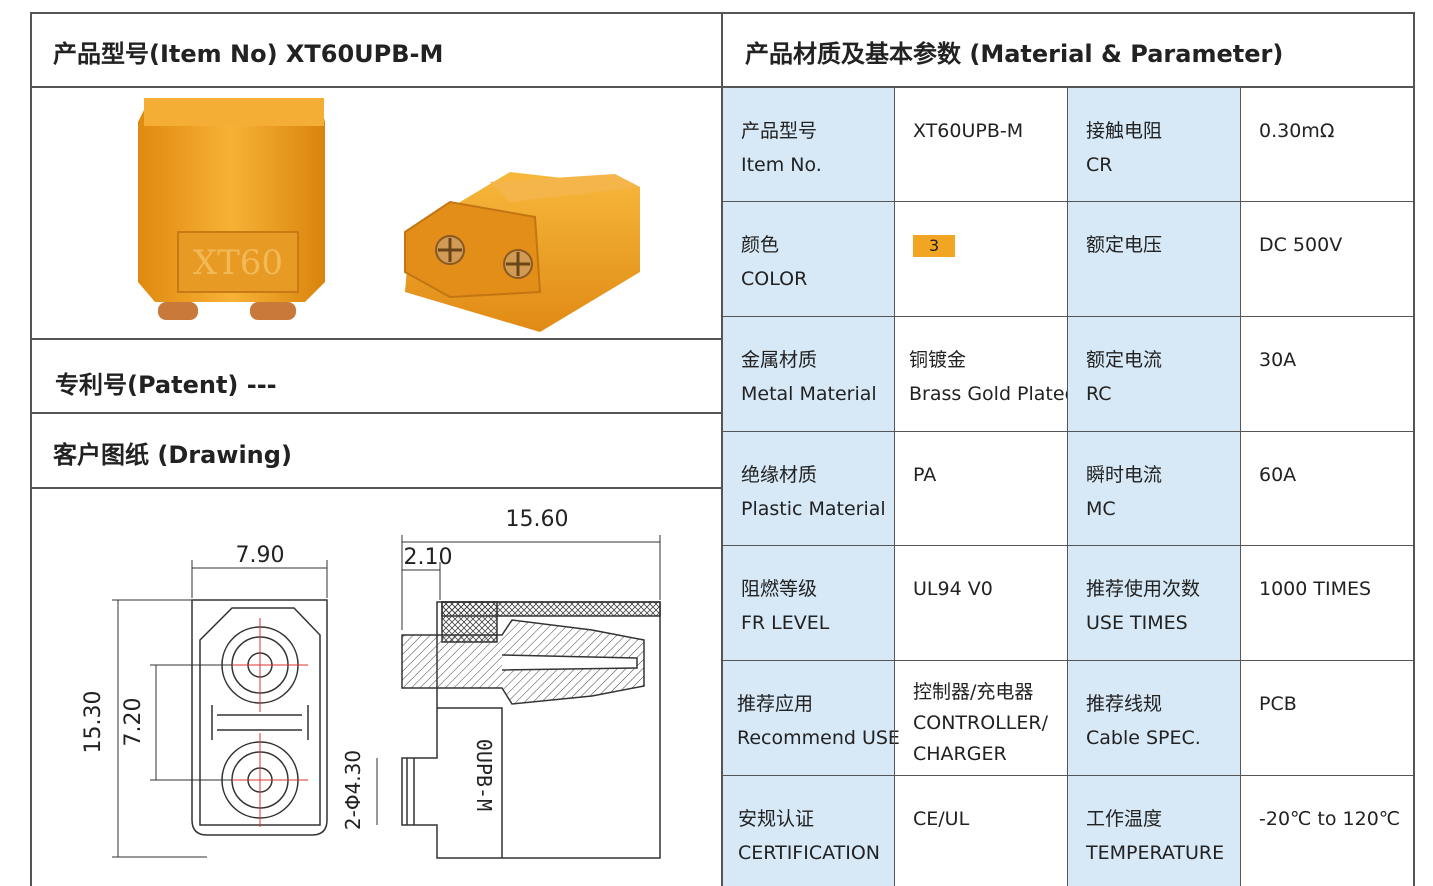 The height and width of the screenshot is (886, 1433). I want to click on param-value-certification: CE/UL, so click(941, 819).